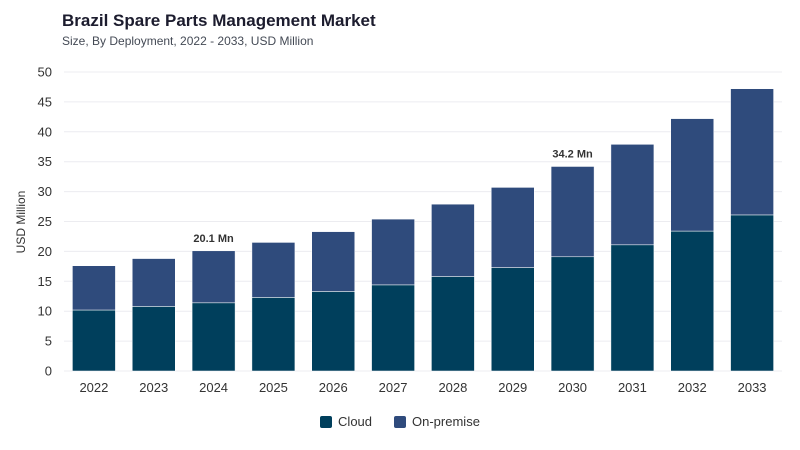 The height and width of the screenshot is (450, 800). What do you see at coordinates (752, 387) in the screenshot?
I see `x-tick-label: 2033` at bounding box center [752, 387].